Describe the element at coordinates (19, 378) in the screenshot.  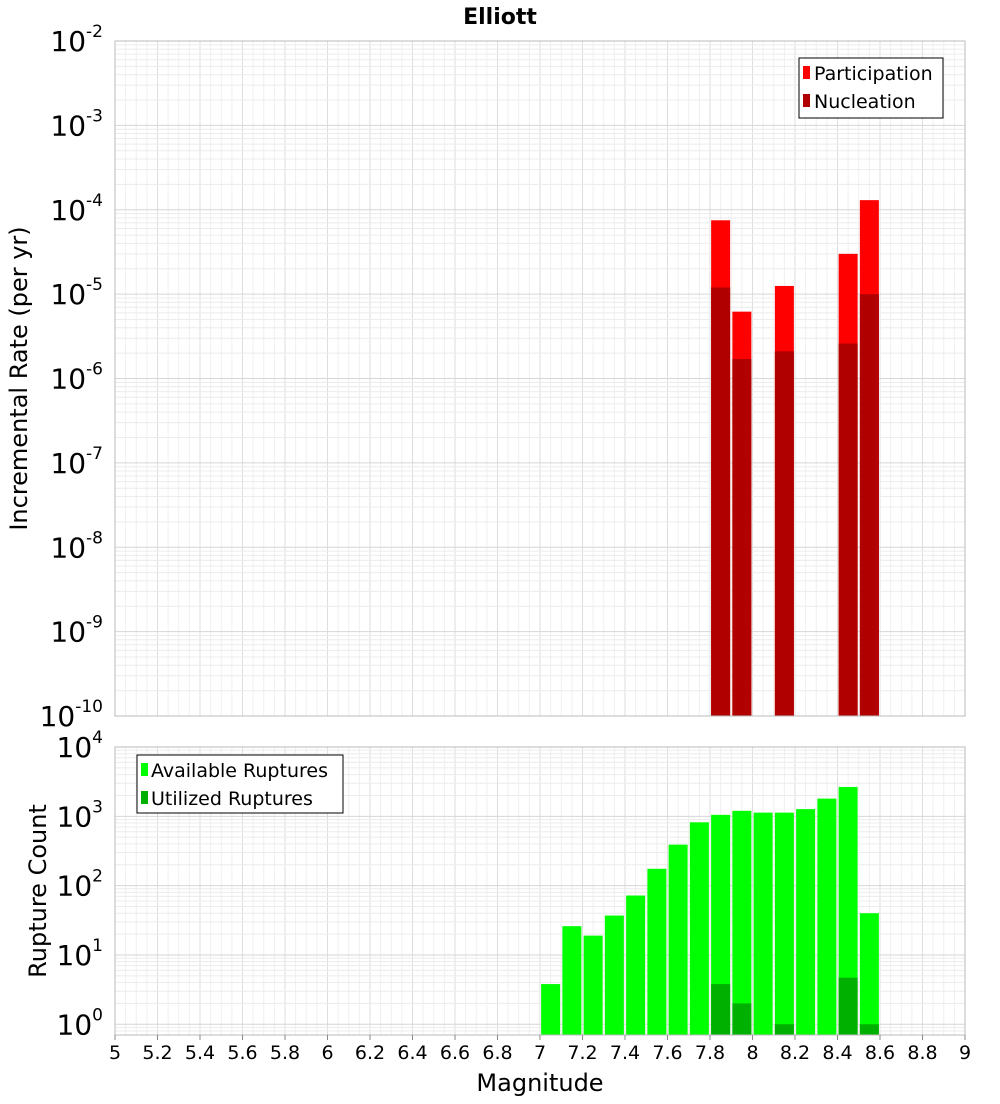
I see `top-y-axis-label: Incremental Rate (per yr)` at that location.